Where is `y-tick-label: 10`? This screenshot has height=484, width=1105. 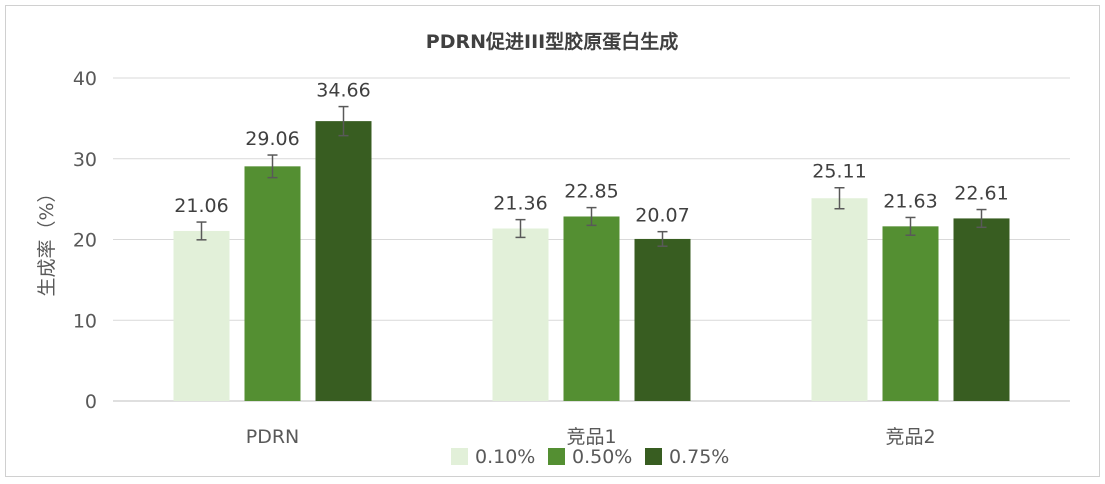 y-tick-label: 10 is located at coordinates (85, 321).